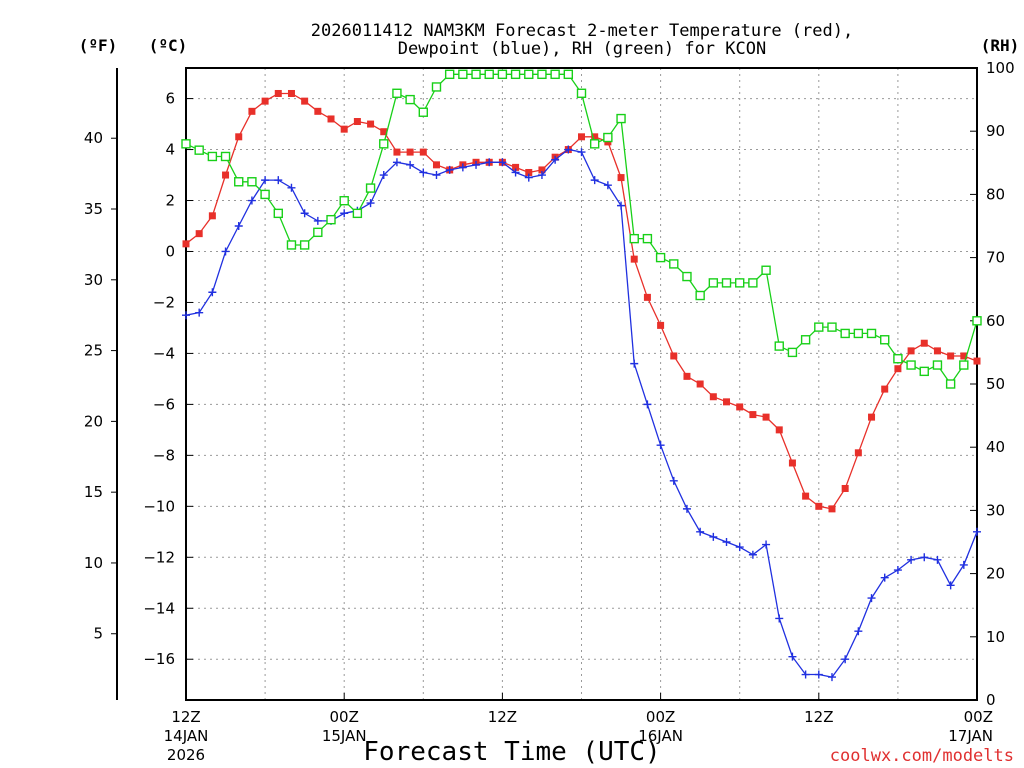 The width and height of the screenshot is (1024, 768). I want to click on fahrenheit-tick-label: 25, so click(93, 351).